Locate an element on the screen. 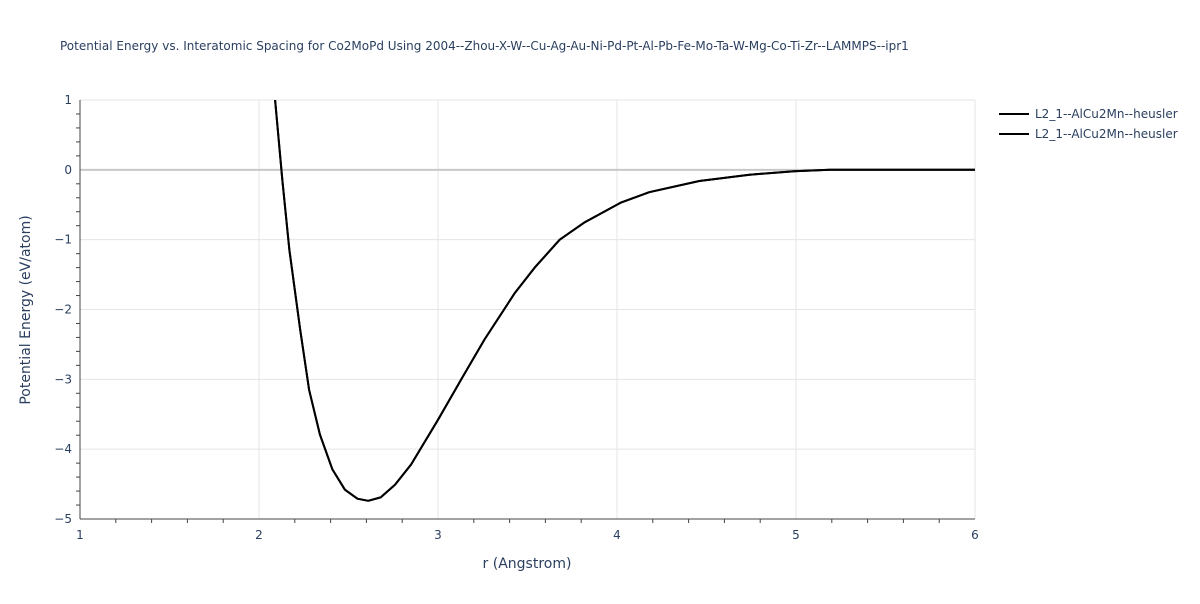 The height and width of the screenshot is (604, 1200). x-tick-label: 3 is located at coordinates (438, 535).